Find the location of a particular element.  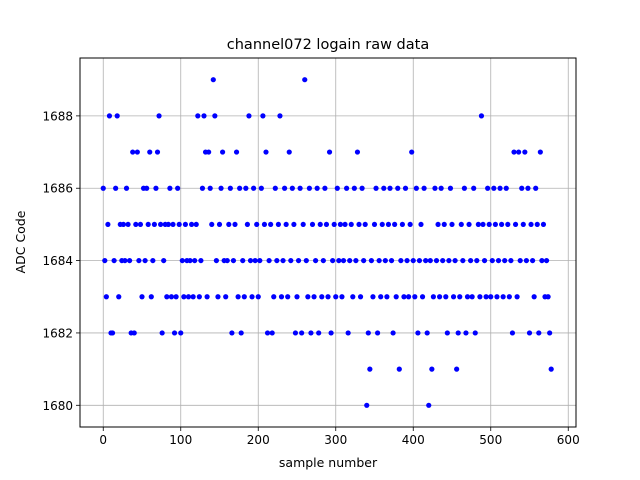

x-tick-label: 200 is located at coordinates (258, 440).